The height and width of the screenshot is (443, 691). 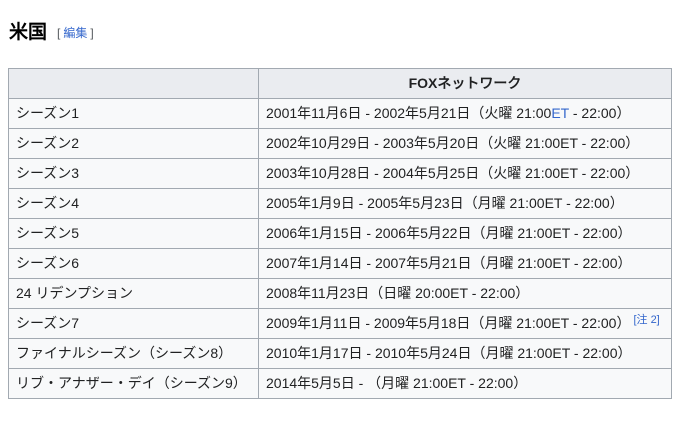 What do you see at coordinates (133, 323) in the screenshot?
I see `season-cell: シーズン7` at bounding box center [133, 323].